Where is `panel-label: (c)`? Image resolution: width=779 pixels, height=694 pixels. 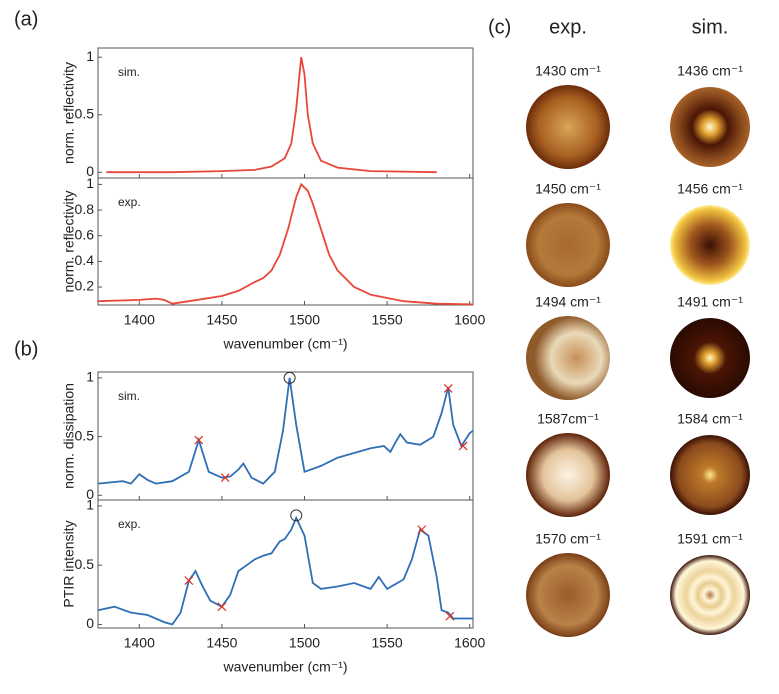 panel-label: (c) is located at coordinates (499, 27).